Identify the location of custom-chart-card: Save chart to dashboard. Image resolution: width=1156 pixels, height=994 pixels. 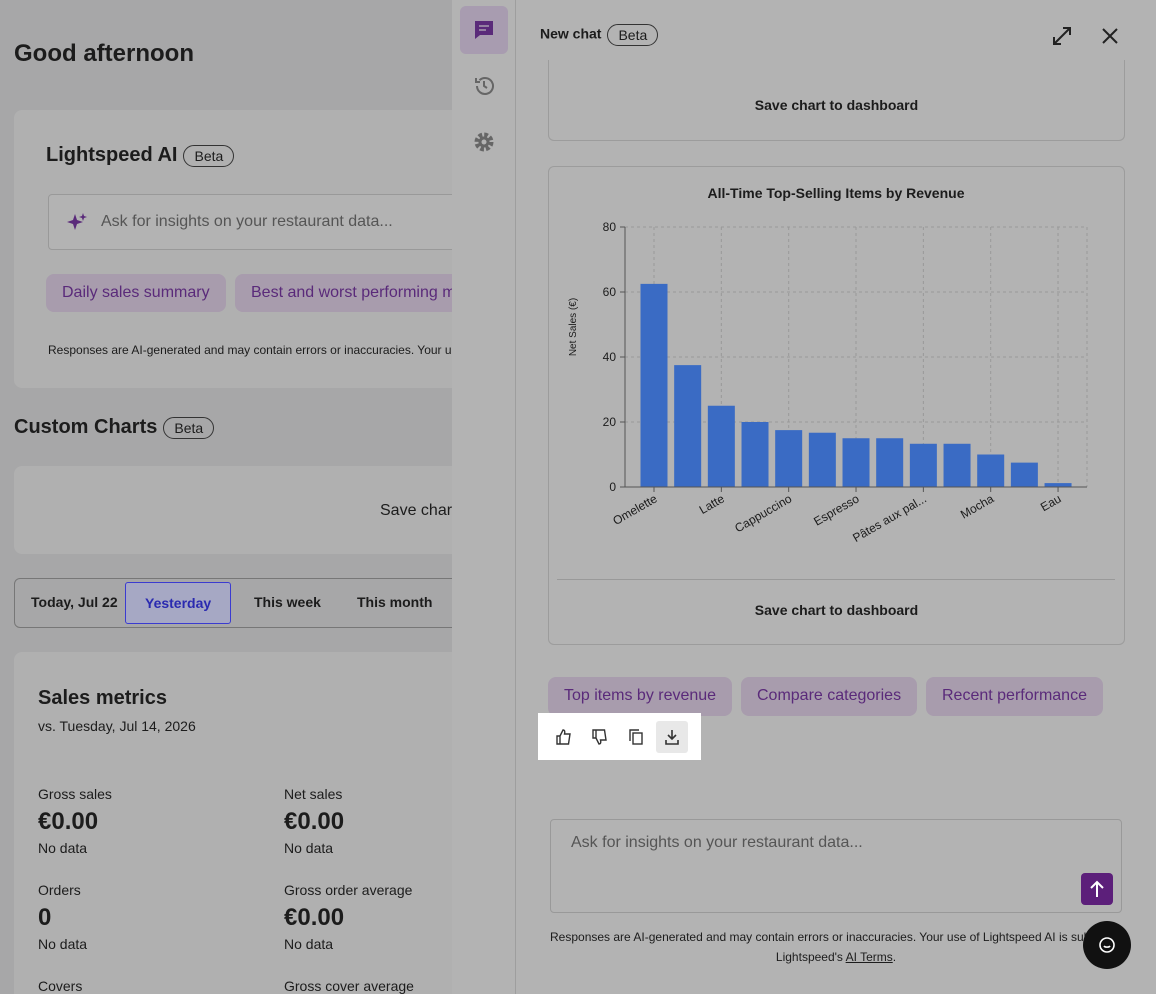
(233, 510).